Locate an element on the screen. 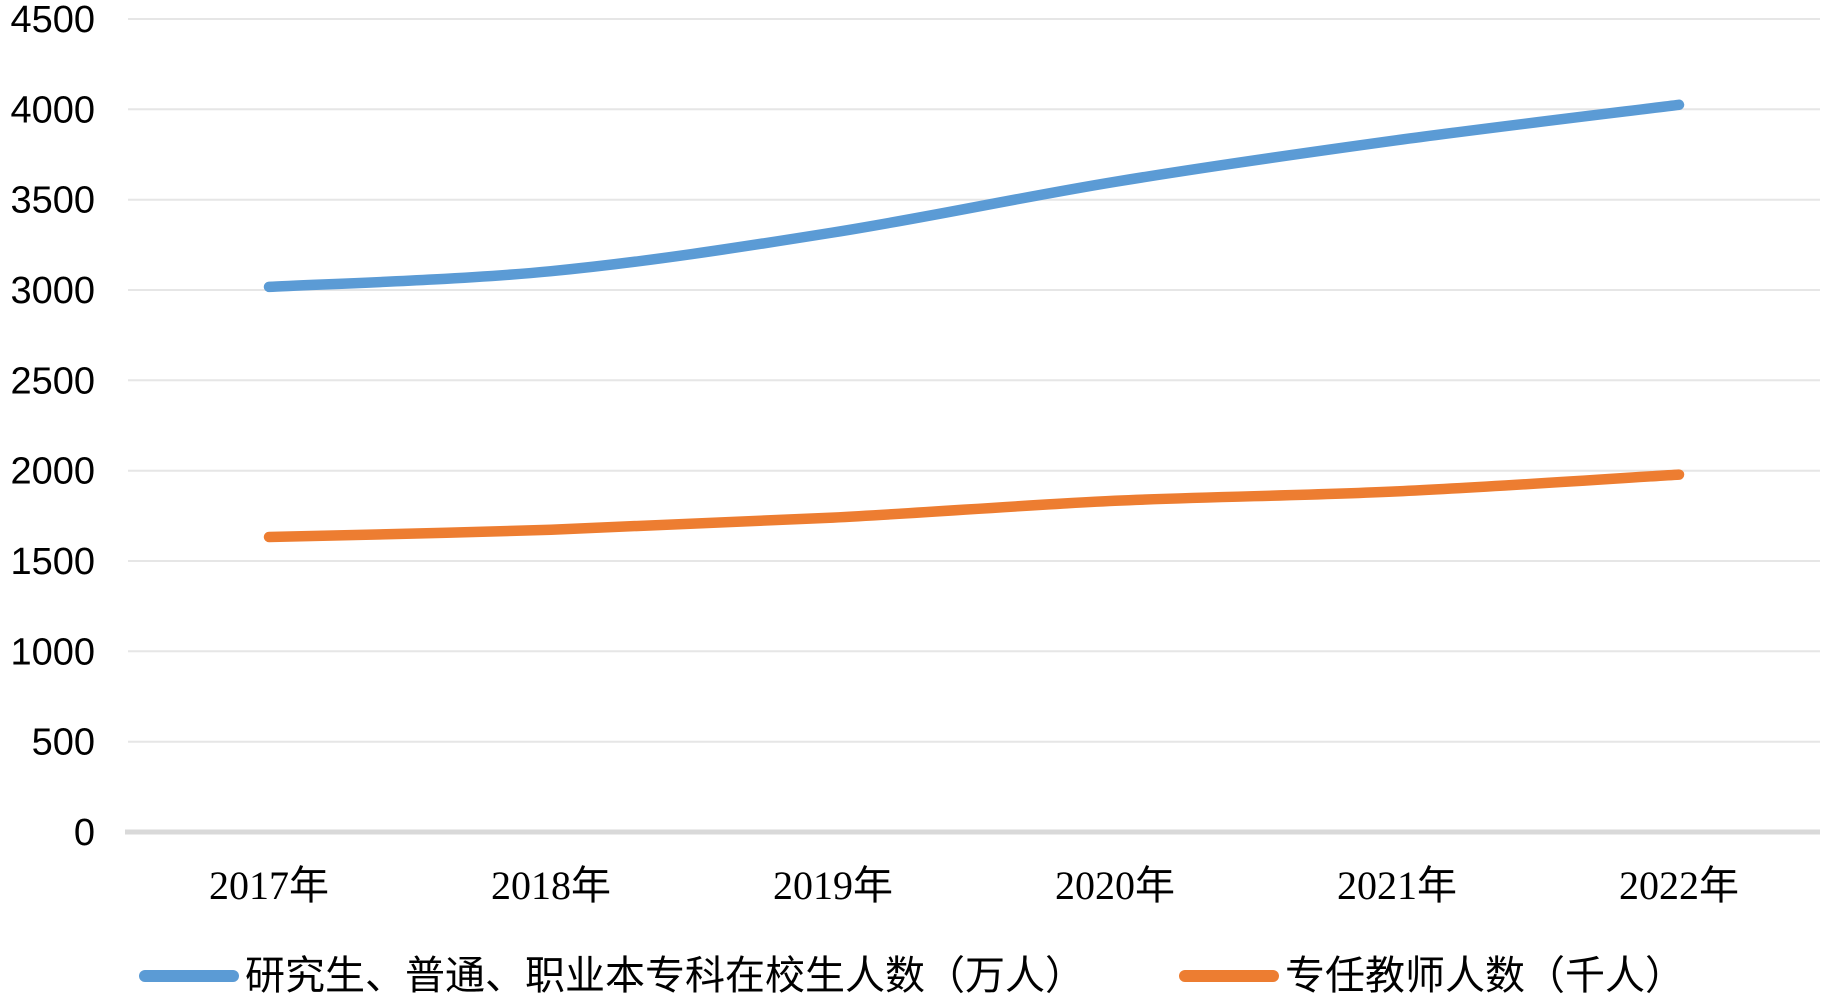 The image size is (1824, 1005). y-tick-label: 3000 is located at coordinates (52, 291).